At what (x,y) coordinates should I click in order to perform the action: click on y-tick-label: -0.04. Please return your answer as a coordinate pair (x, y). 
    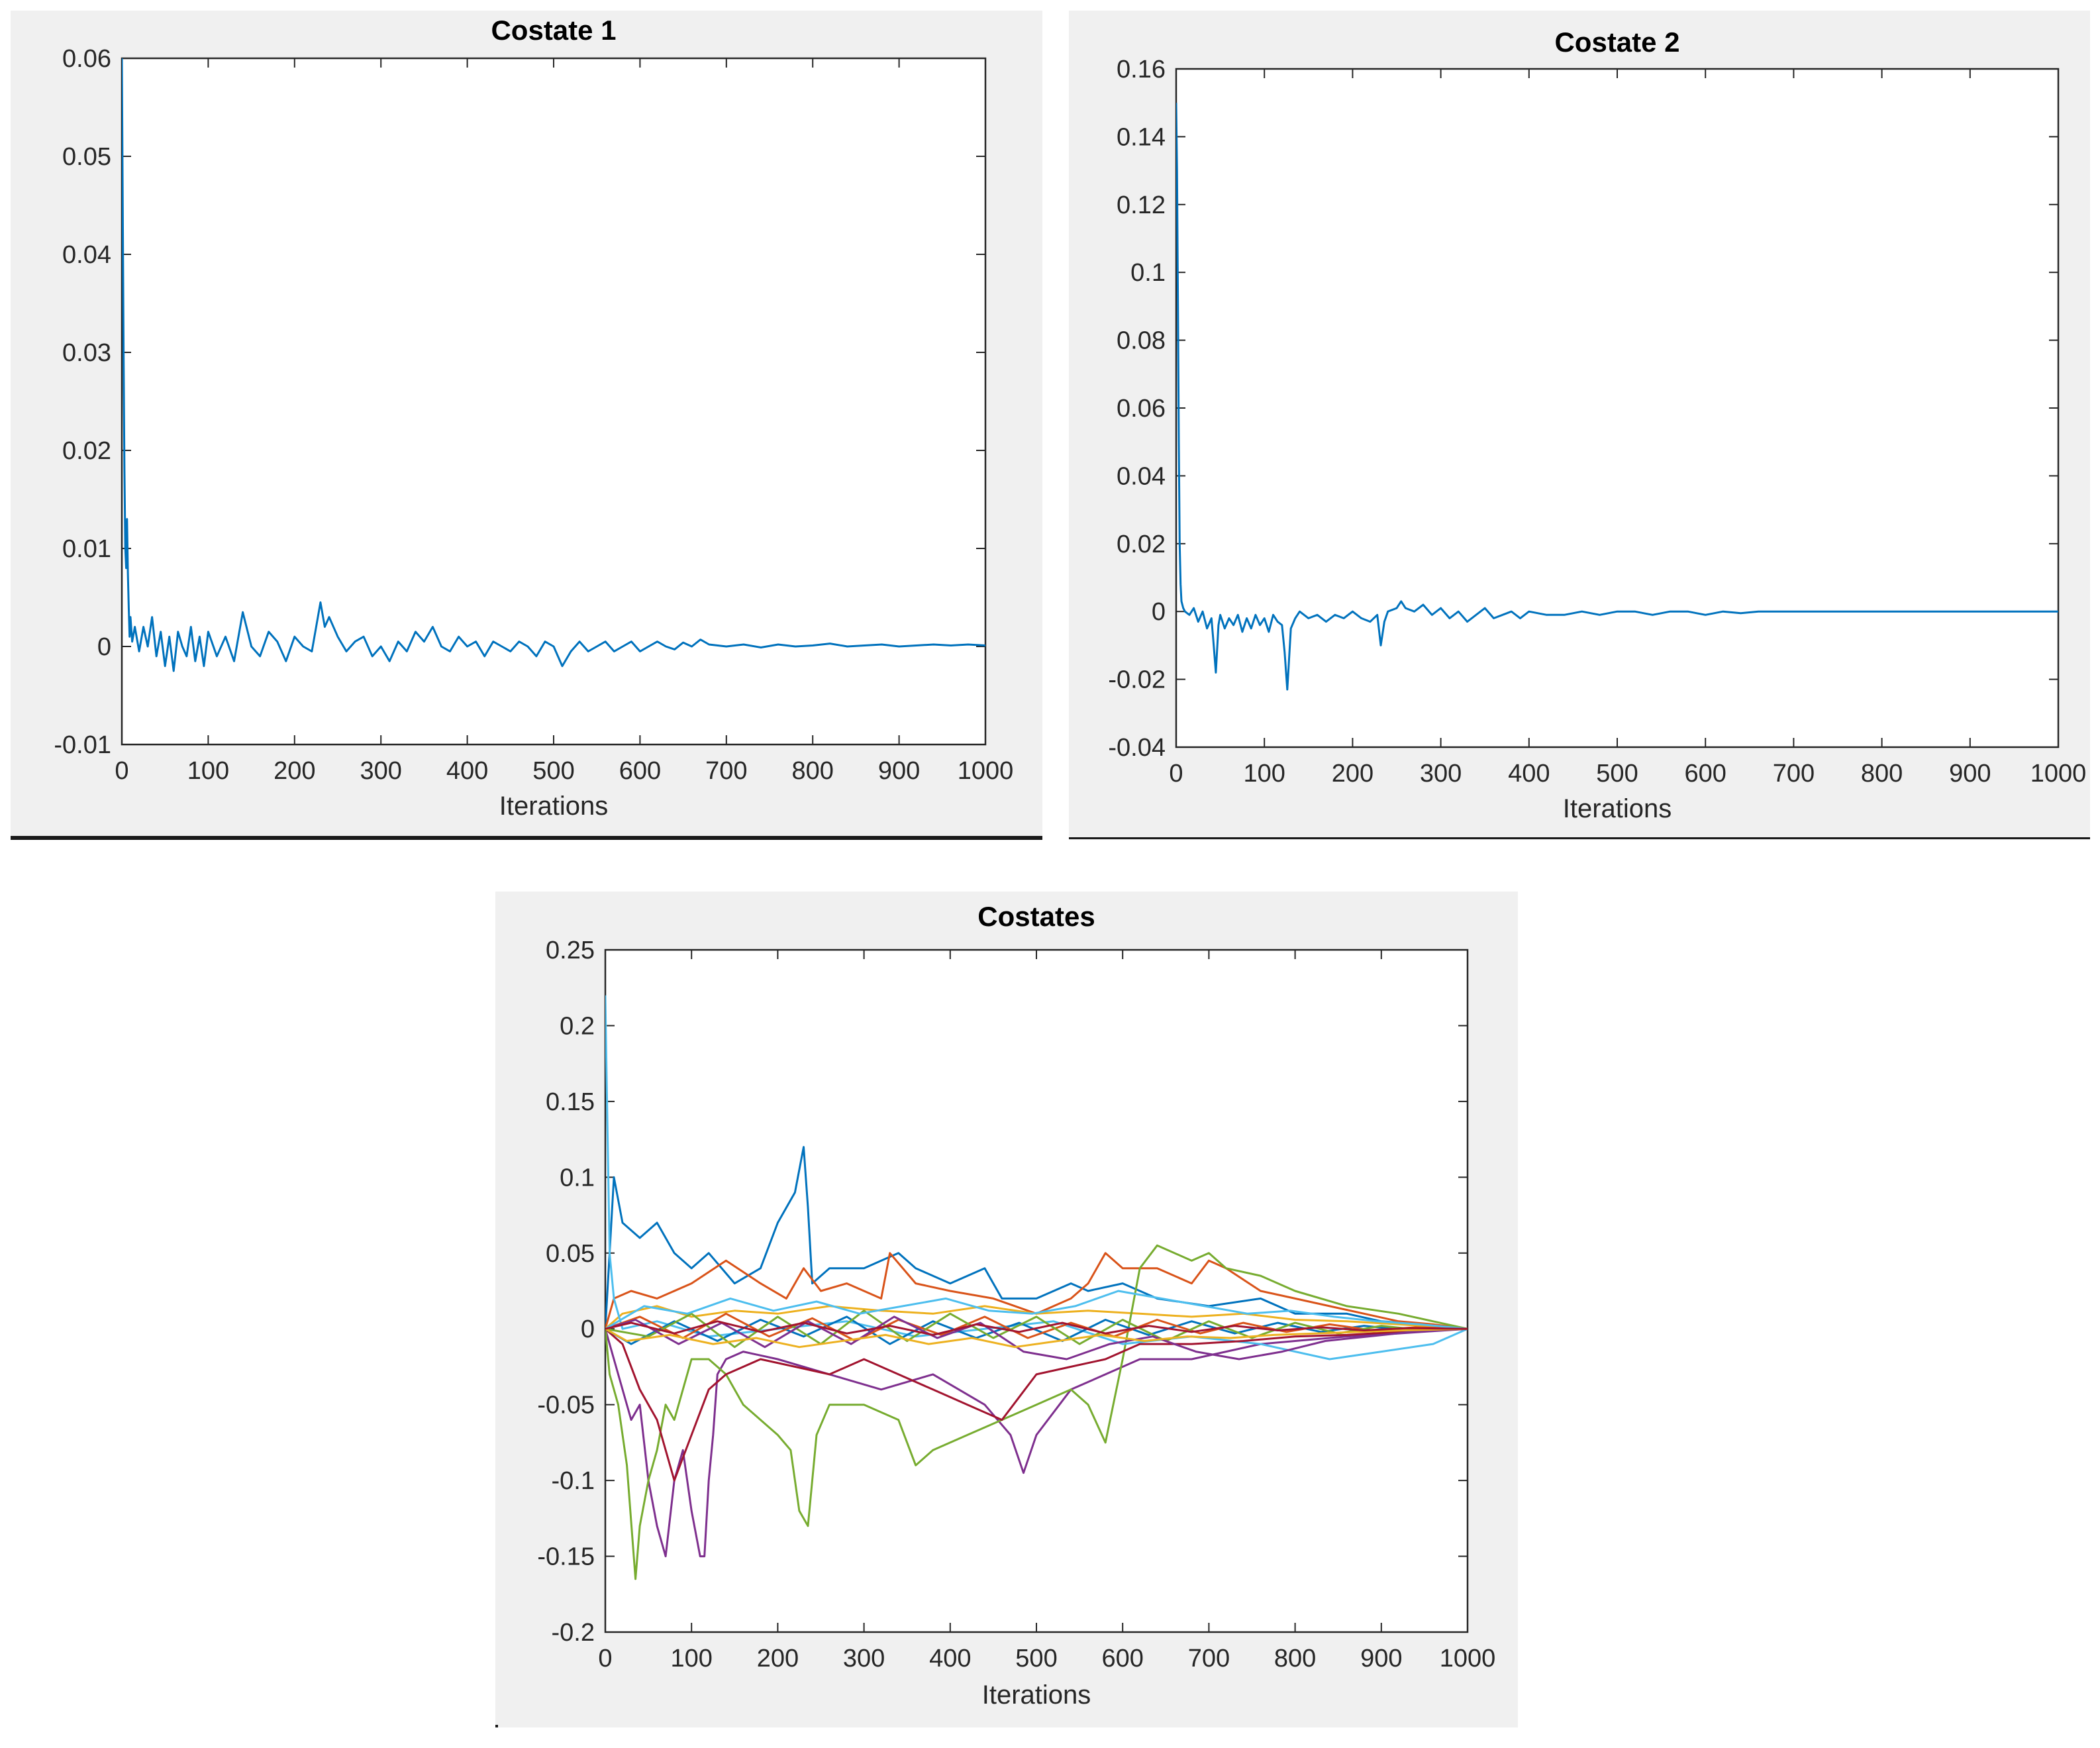
    Looking at the image, I should click on (1137, 748).